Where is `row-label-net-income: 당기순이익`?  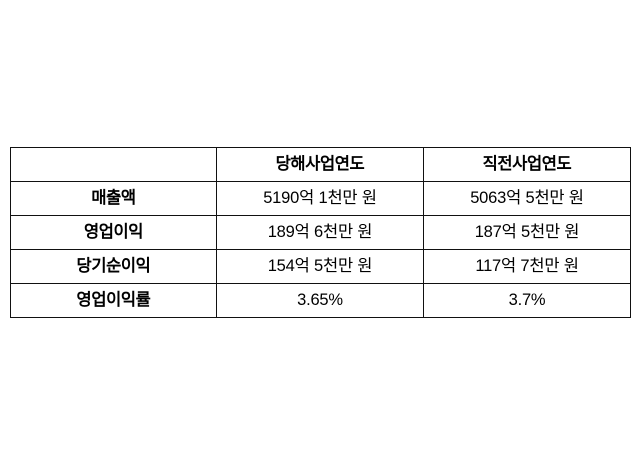
row-label-net-income: 당기순이익 is located at coordinates (113, 266).